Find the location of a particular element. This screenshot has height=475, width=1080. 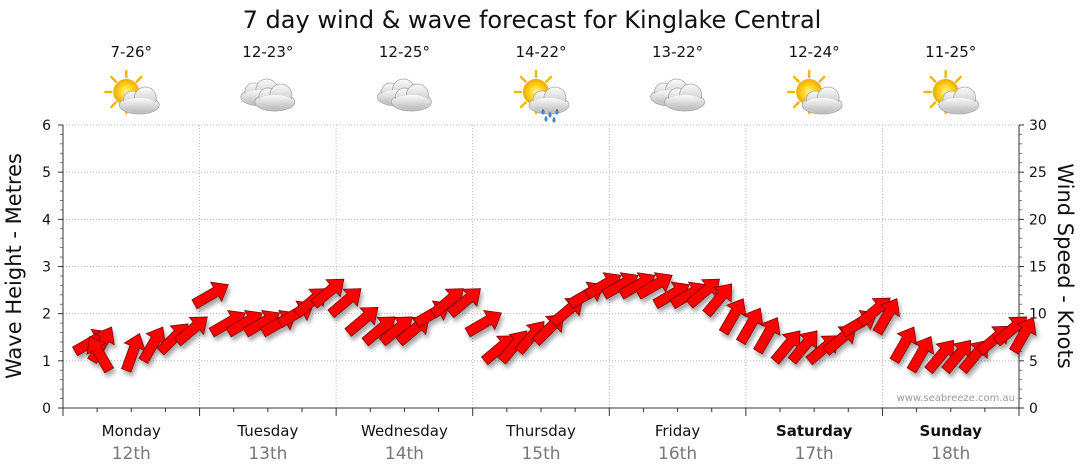

day-date: 14th is located at coordinates (404, 454).